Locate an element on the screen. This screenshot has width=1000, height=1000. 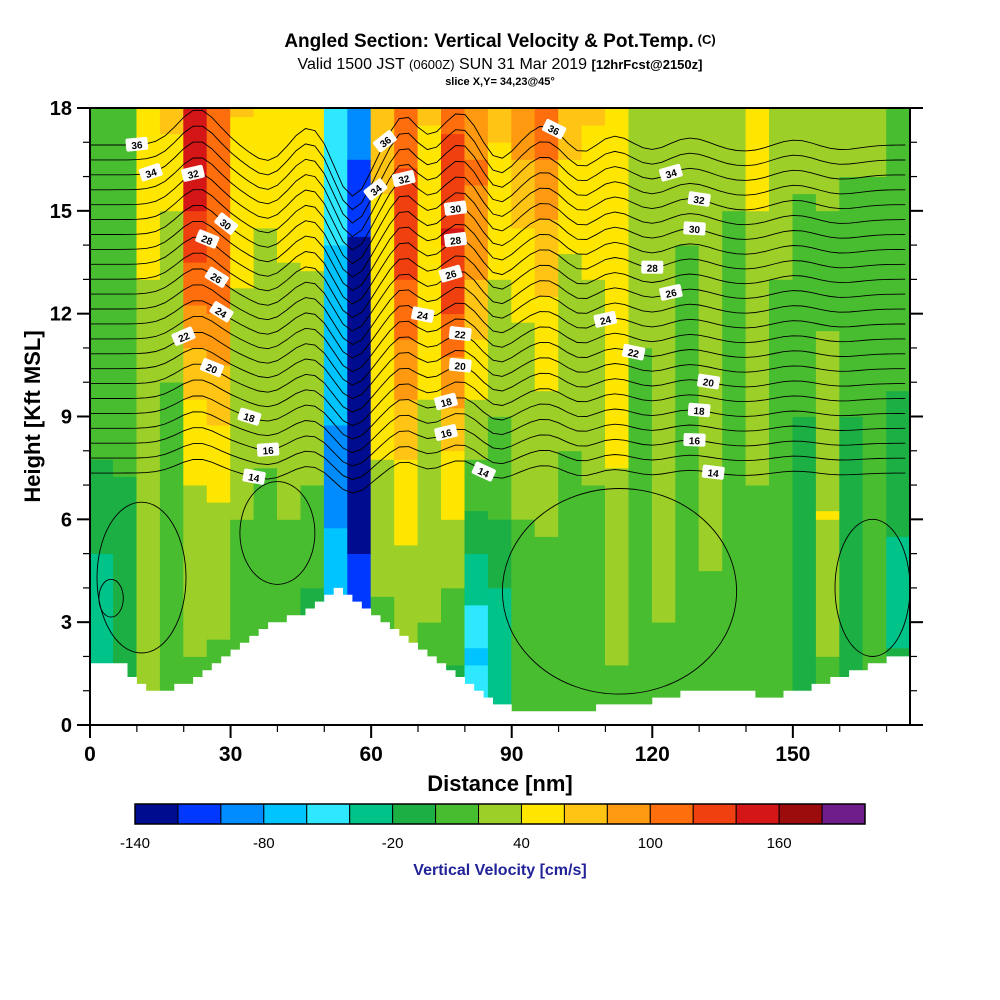
svg-text: 24 is located at coordinates (606, 321).